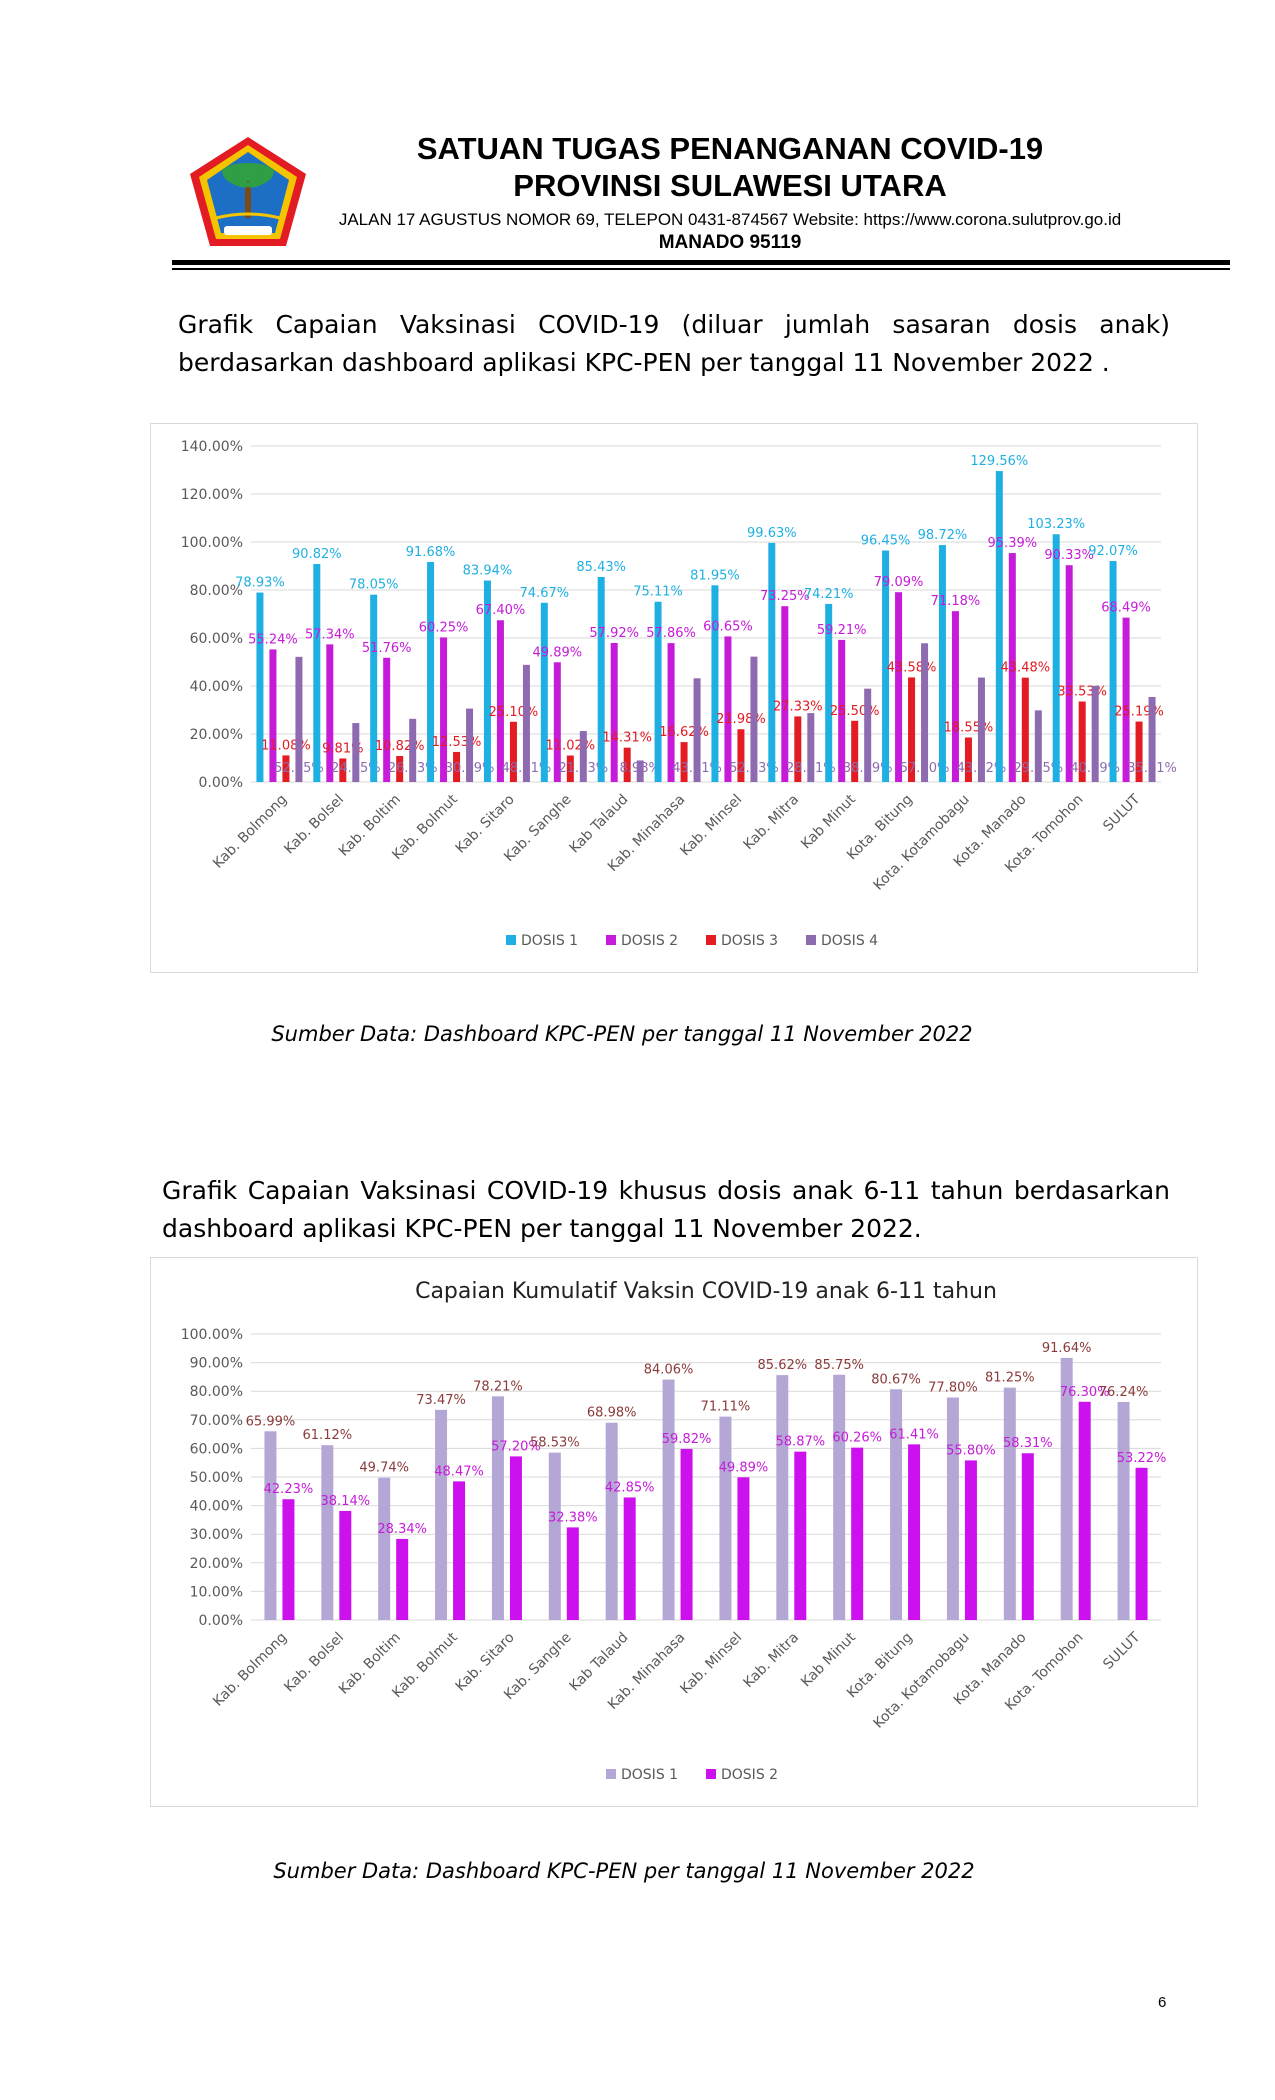 The image size is (1275, 2100). Describe the element at coordinates (1095, 733) in the screenshot. I see `bar-dosis-4-kota-tomohon` at that location.